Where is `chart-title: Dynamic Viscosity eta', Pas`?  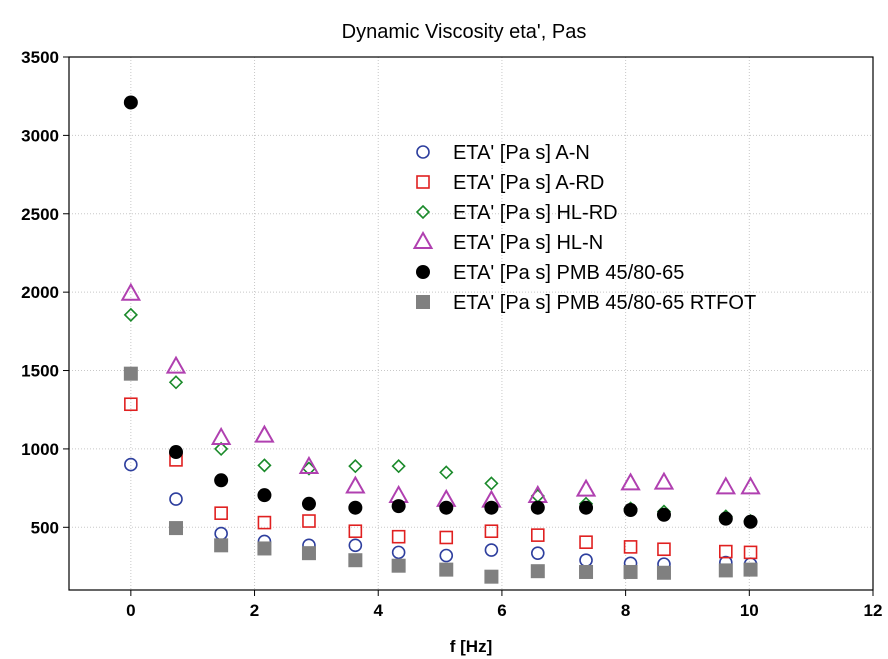
chart-title: Dynamic Viscosity eta', Pas is located at coordinates (464, 32).